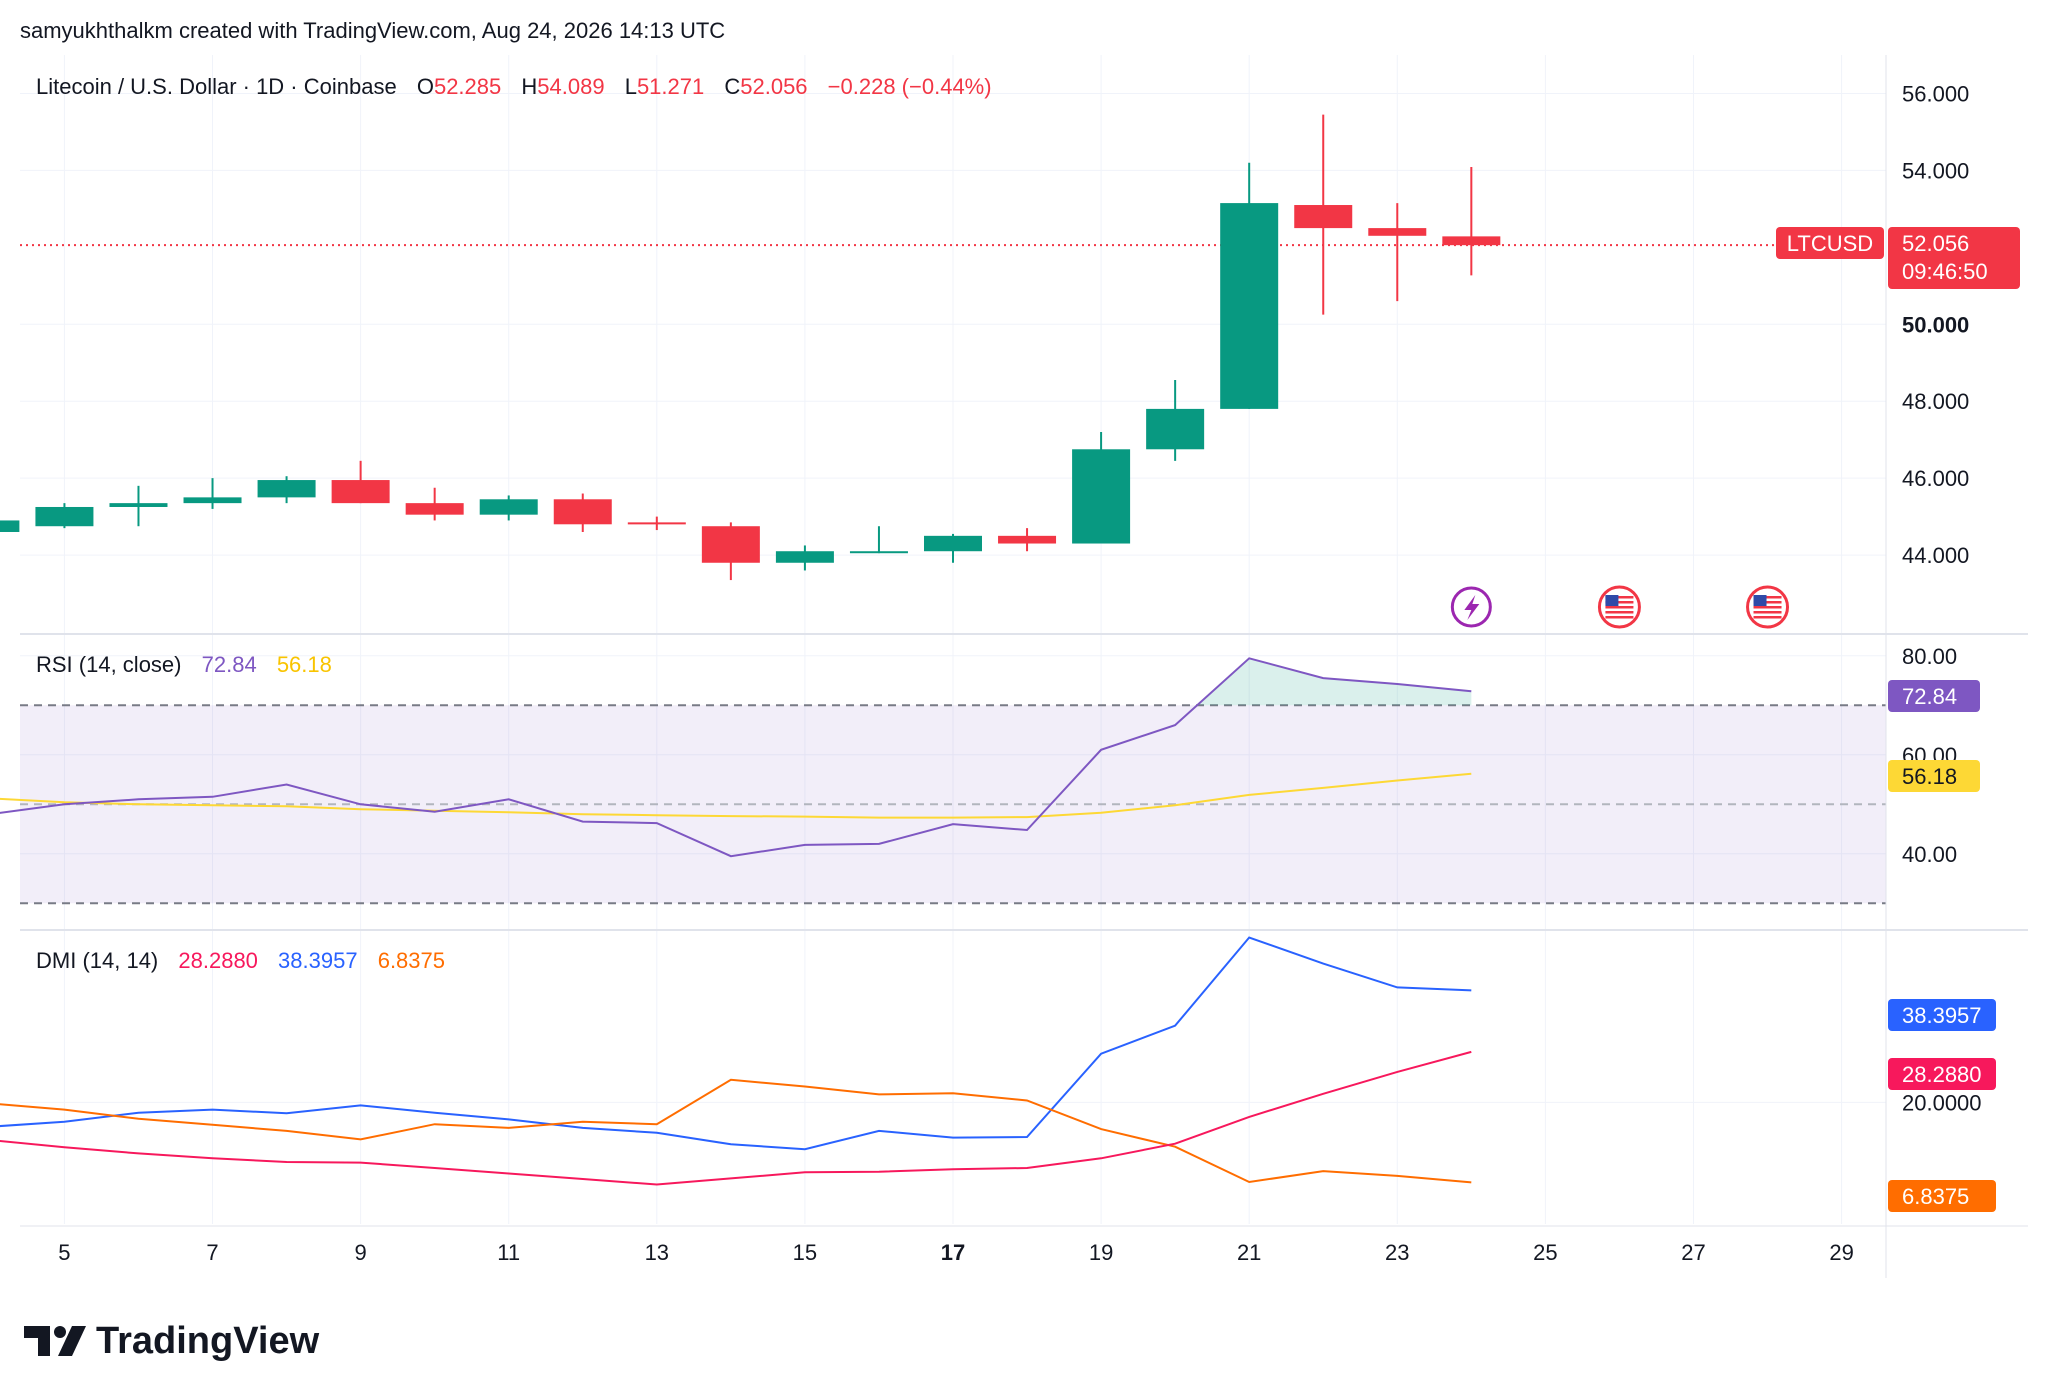 This screenshot has width=2048, height=1397. I want to click on minus-di-legend-value: 6.8375, so click(411, 960).